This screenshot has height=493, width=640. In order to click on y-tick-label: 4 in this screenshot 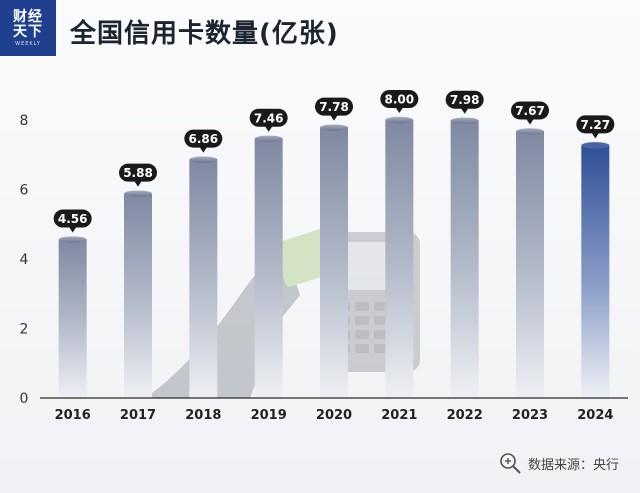, I will do `click(24, 260)`.